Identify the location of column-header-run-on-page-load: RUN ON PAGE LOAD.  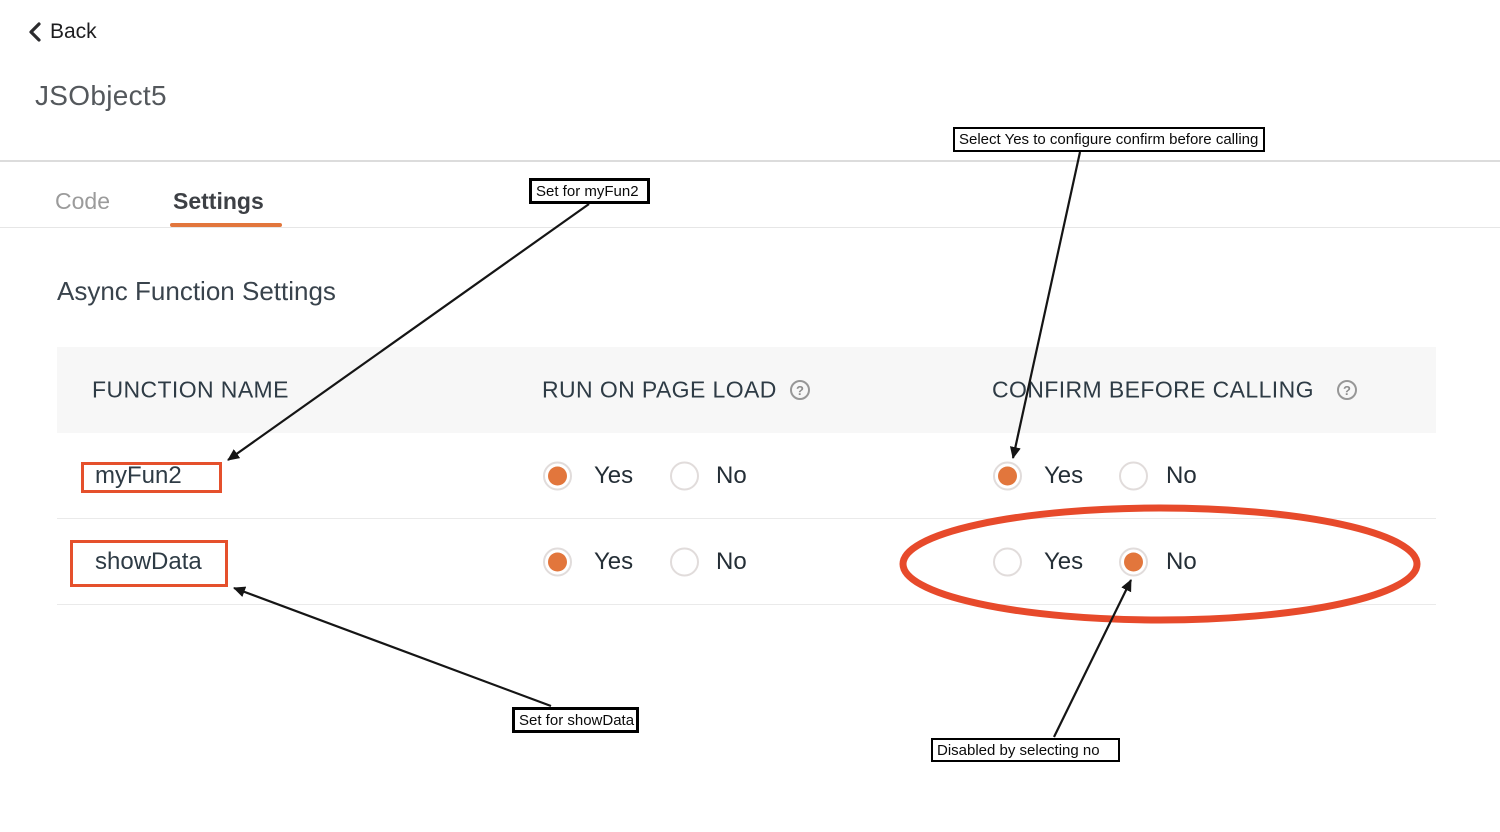
(659, 389).